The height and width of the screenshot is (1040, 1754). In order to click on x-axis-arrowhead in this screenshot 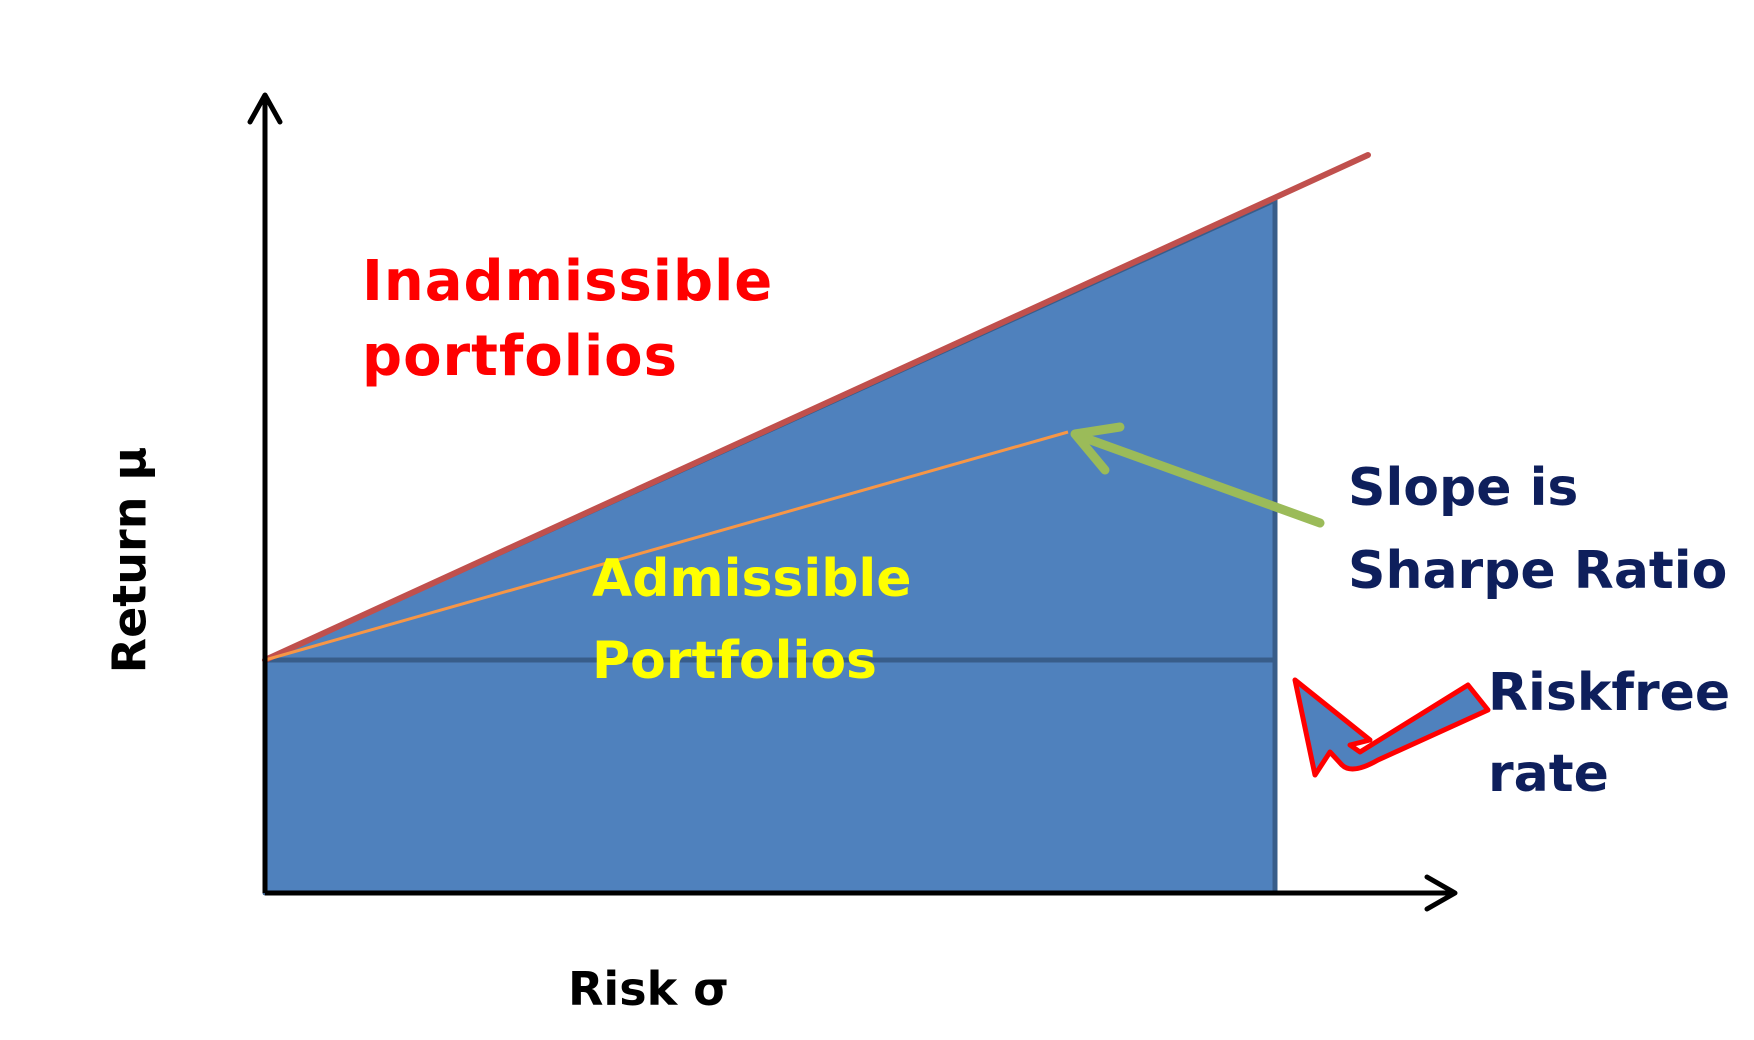, I will do `click(1441, 893)`.